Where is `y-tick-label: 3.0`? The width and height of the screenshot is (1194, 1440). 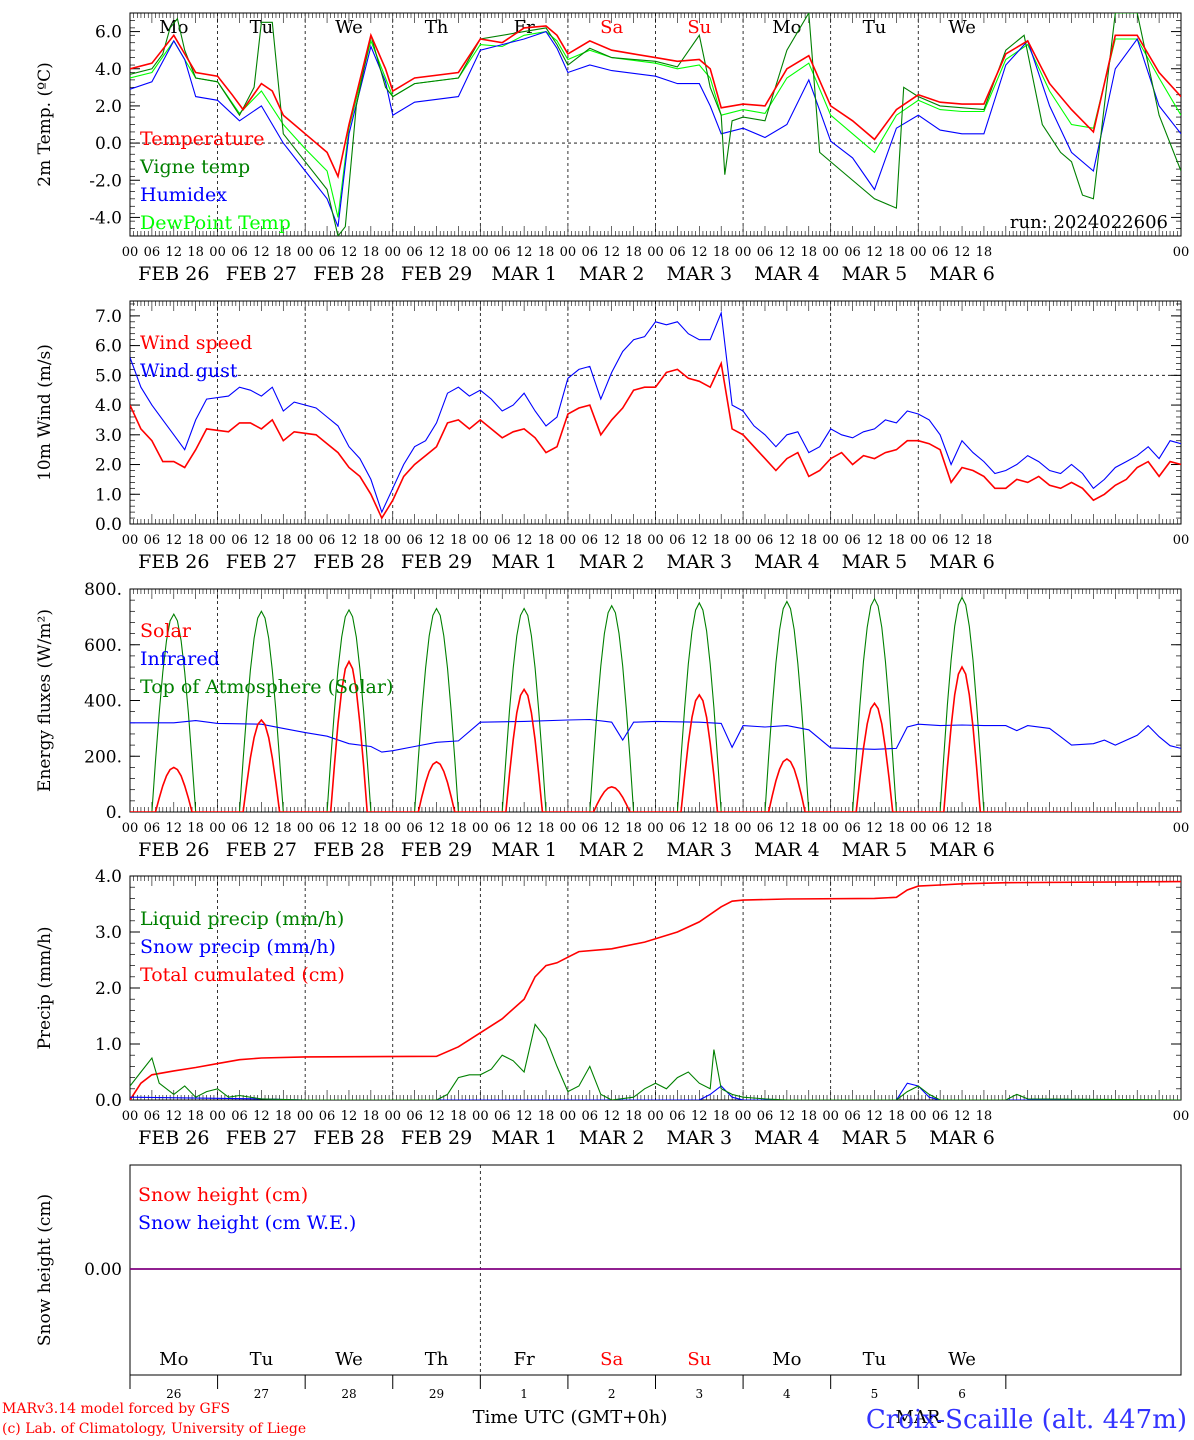 y-tick-label: 3.0 is located at coordinates (108, 933).